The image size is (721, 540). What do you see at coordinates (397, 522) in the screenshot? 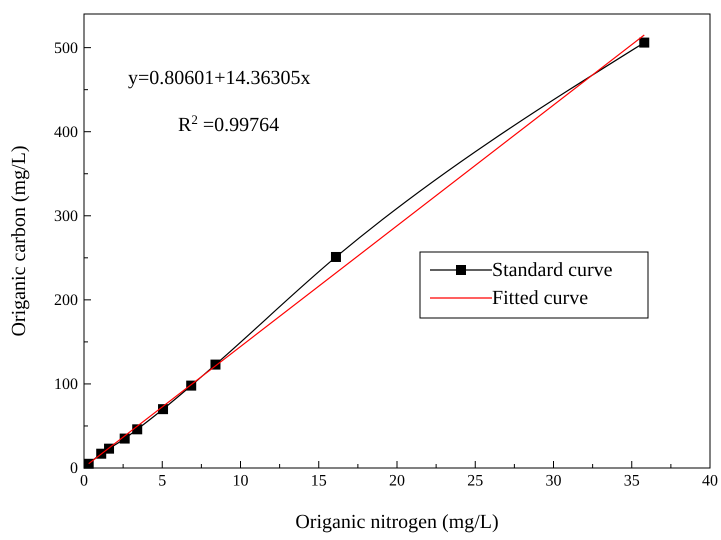
I see `x-axis-title: Origanic nitrogen (mg/L)` at bounding box center [397, 522].